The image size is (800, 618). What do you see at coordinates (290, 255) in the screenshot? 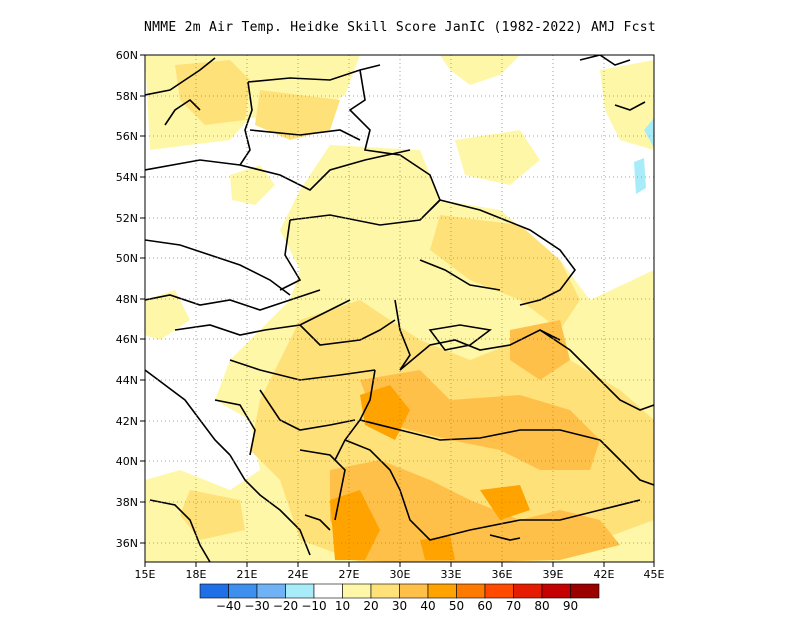
I see `border-poland-ukraine` at bounding box center [290, 255].